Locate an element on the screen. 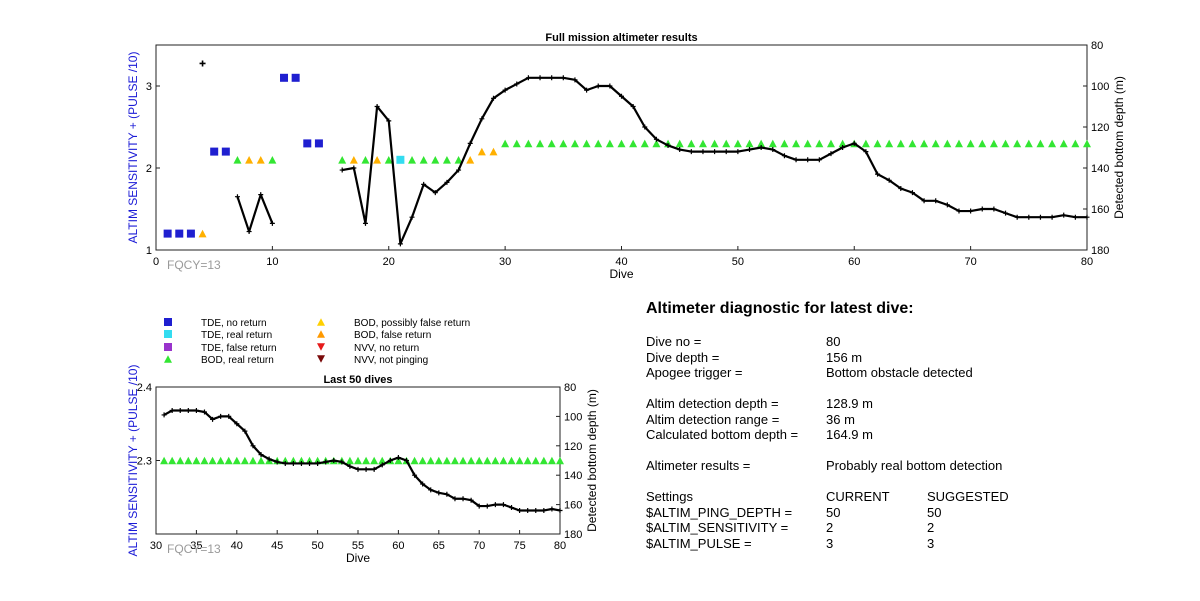  setting-current: 50 is located at coordinates (833, 512).